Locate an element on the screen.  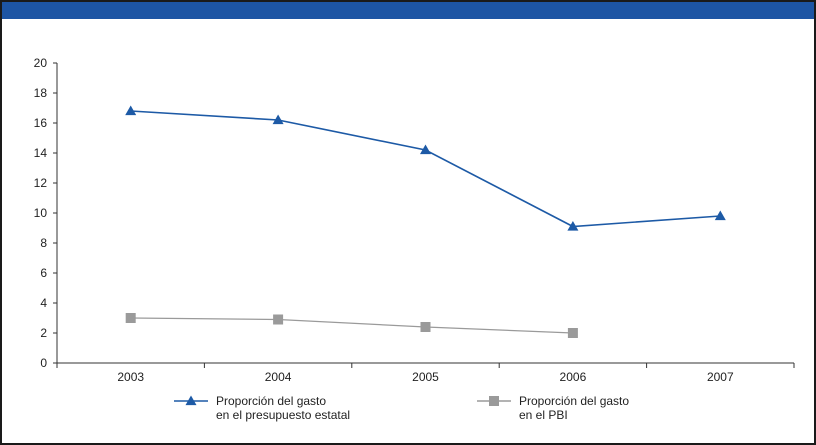
y-tick-label: 16 is located at coordinates (41, 123).